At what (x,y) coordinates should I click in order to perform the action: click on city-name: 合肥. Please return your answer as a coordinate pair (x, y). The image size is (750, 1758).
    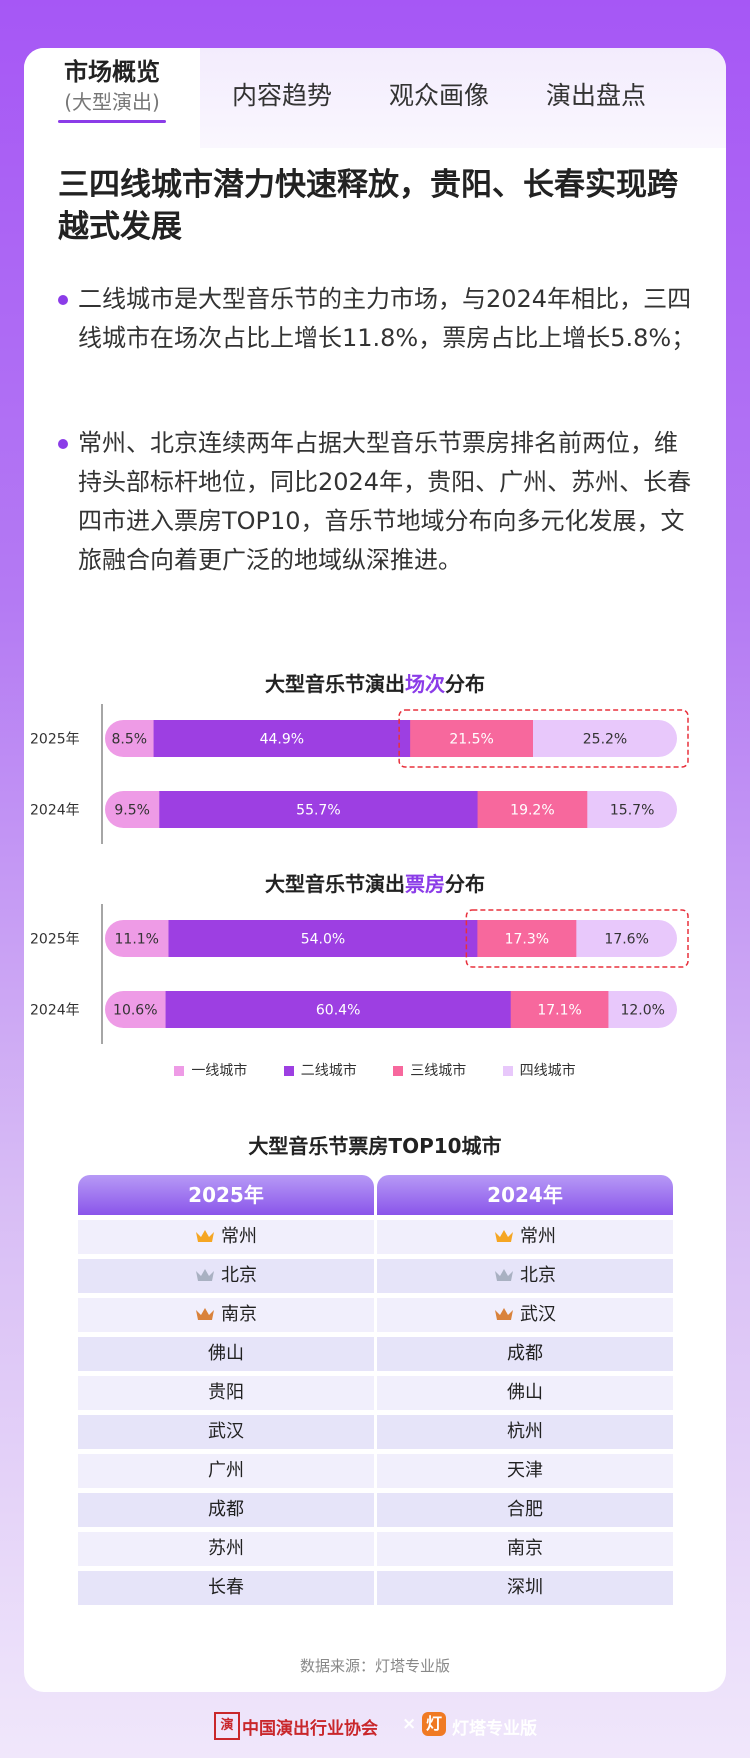
    Looking at the image, I should click on (525, 1509).